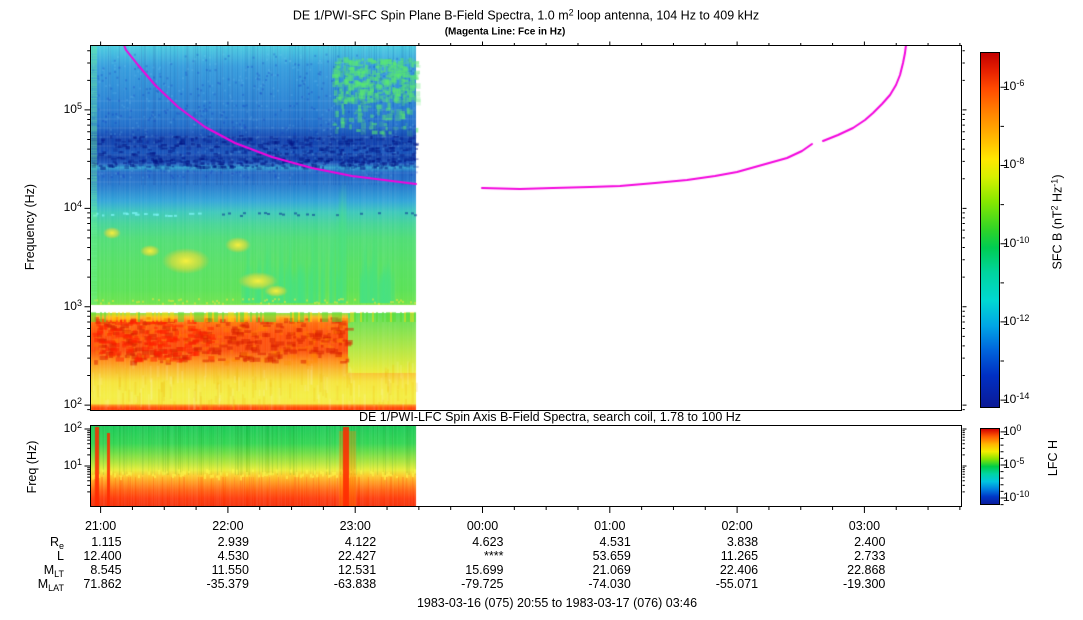 The height and width of the screenshot is (620, 1083). Describe the element at coordinates (79, 105) in the screenshot. I see `power-exponent: 5` at that location.